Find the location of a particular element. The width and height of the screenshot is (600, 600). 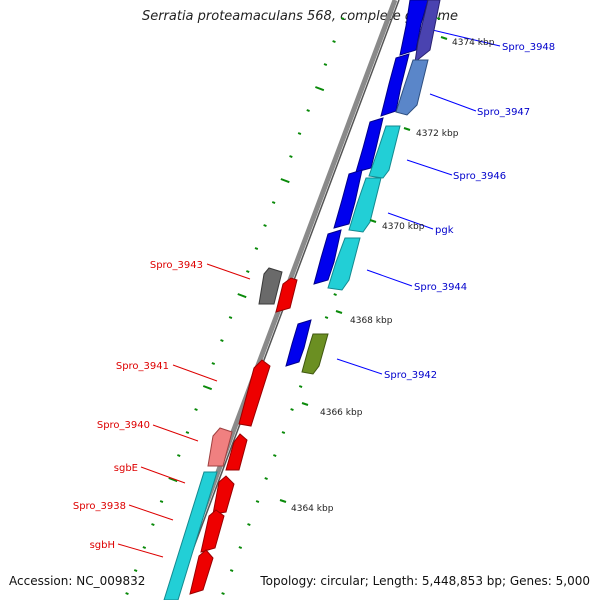

gene-spro-3943-gray is located at coordinates (270, 286).